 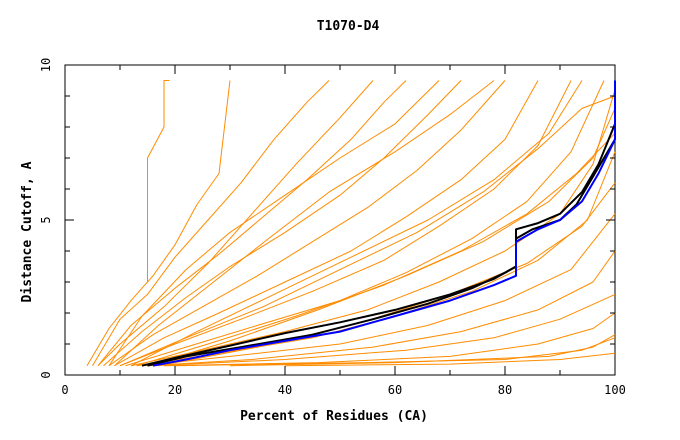 What do you see at coordinates (175, 390) in the screenshot?
I see `x-tick-label: 20` at bounding box center [175, 390].